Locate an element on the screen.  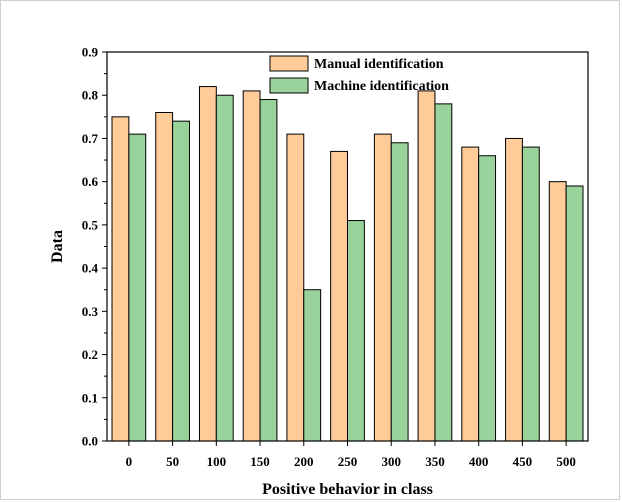
x-axis: 0 50 100 150 200 250 300 350 400 450 500 is located at coordinates (351, 455).